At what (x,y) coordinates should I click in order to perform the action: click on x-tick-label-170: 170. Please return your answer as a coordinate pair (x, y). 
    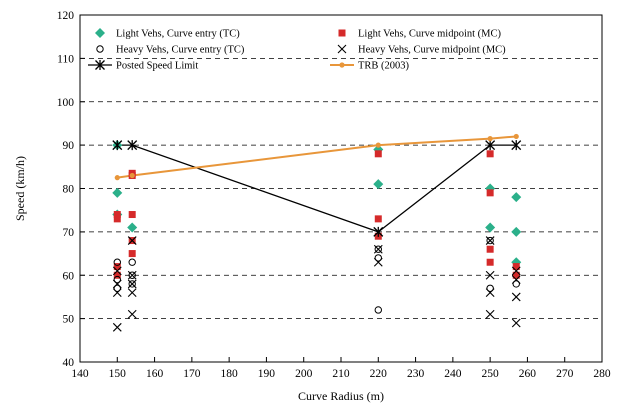
    Looking at the image, I should click on (192, 374).